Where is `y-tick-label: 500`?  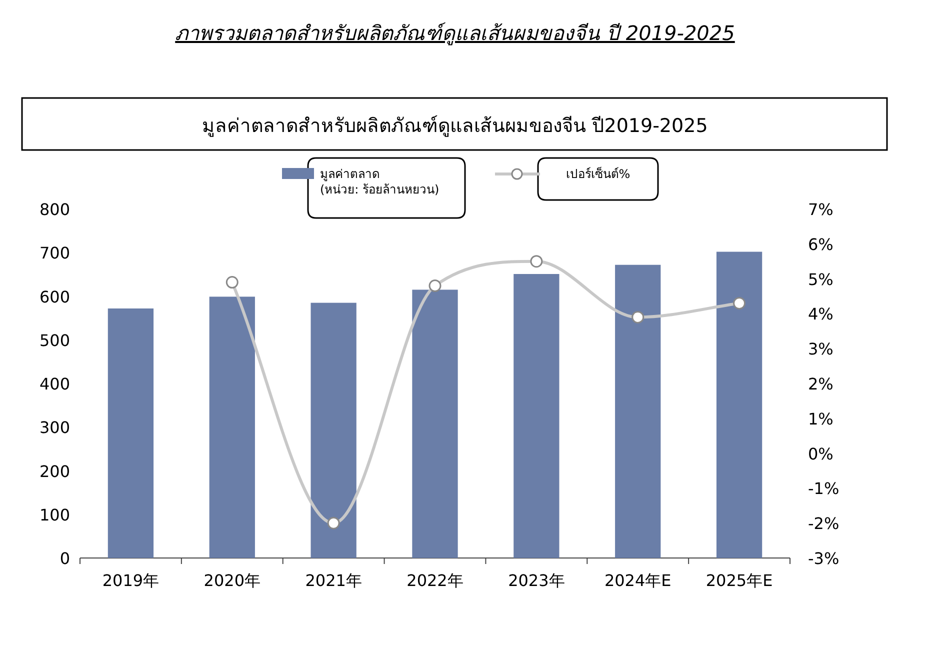 y-tick-label: 500 is located at coordinates (54, 340).